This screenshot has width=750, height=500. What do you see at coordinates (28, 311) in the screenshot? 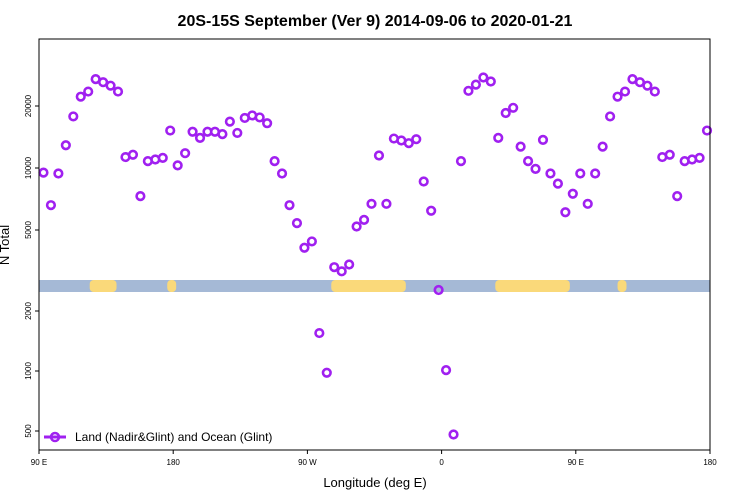
I see `y-tick-label: 2000` at bounding box center [28, 311].